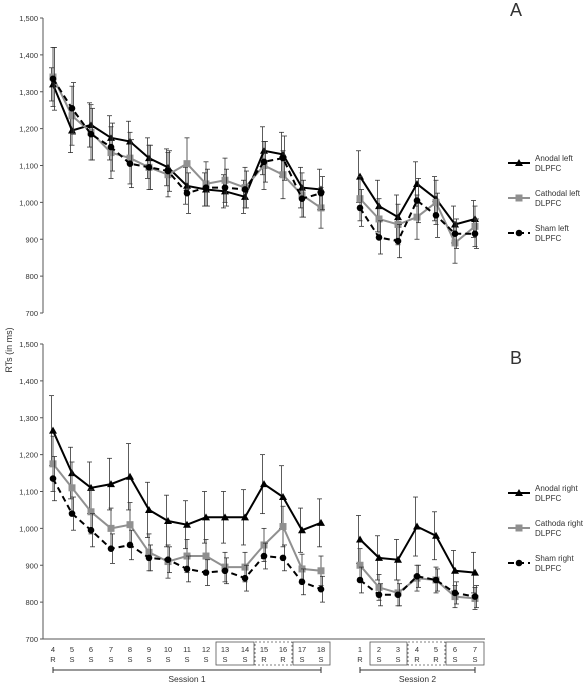 The image size is (583, 685). Describe the element at coordinates (31, 276) in the screenshot. I see `y-tick-label: 800` at that location.